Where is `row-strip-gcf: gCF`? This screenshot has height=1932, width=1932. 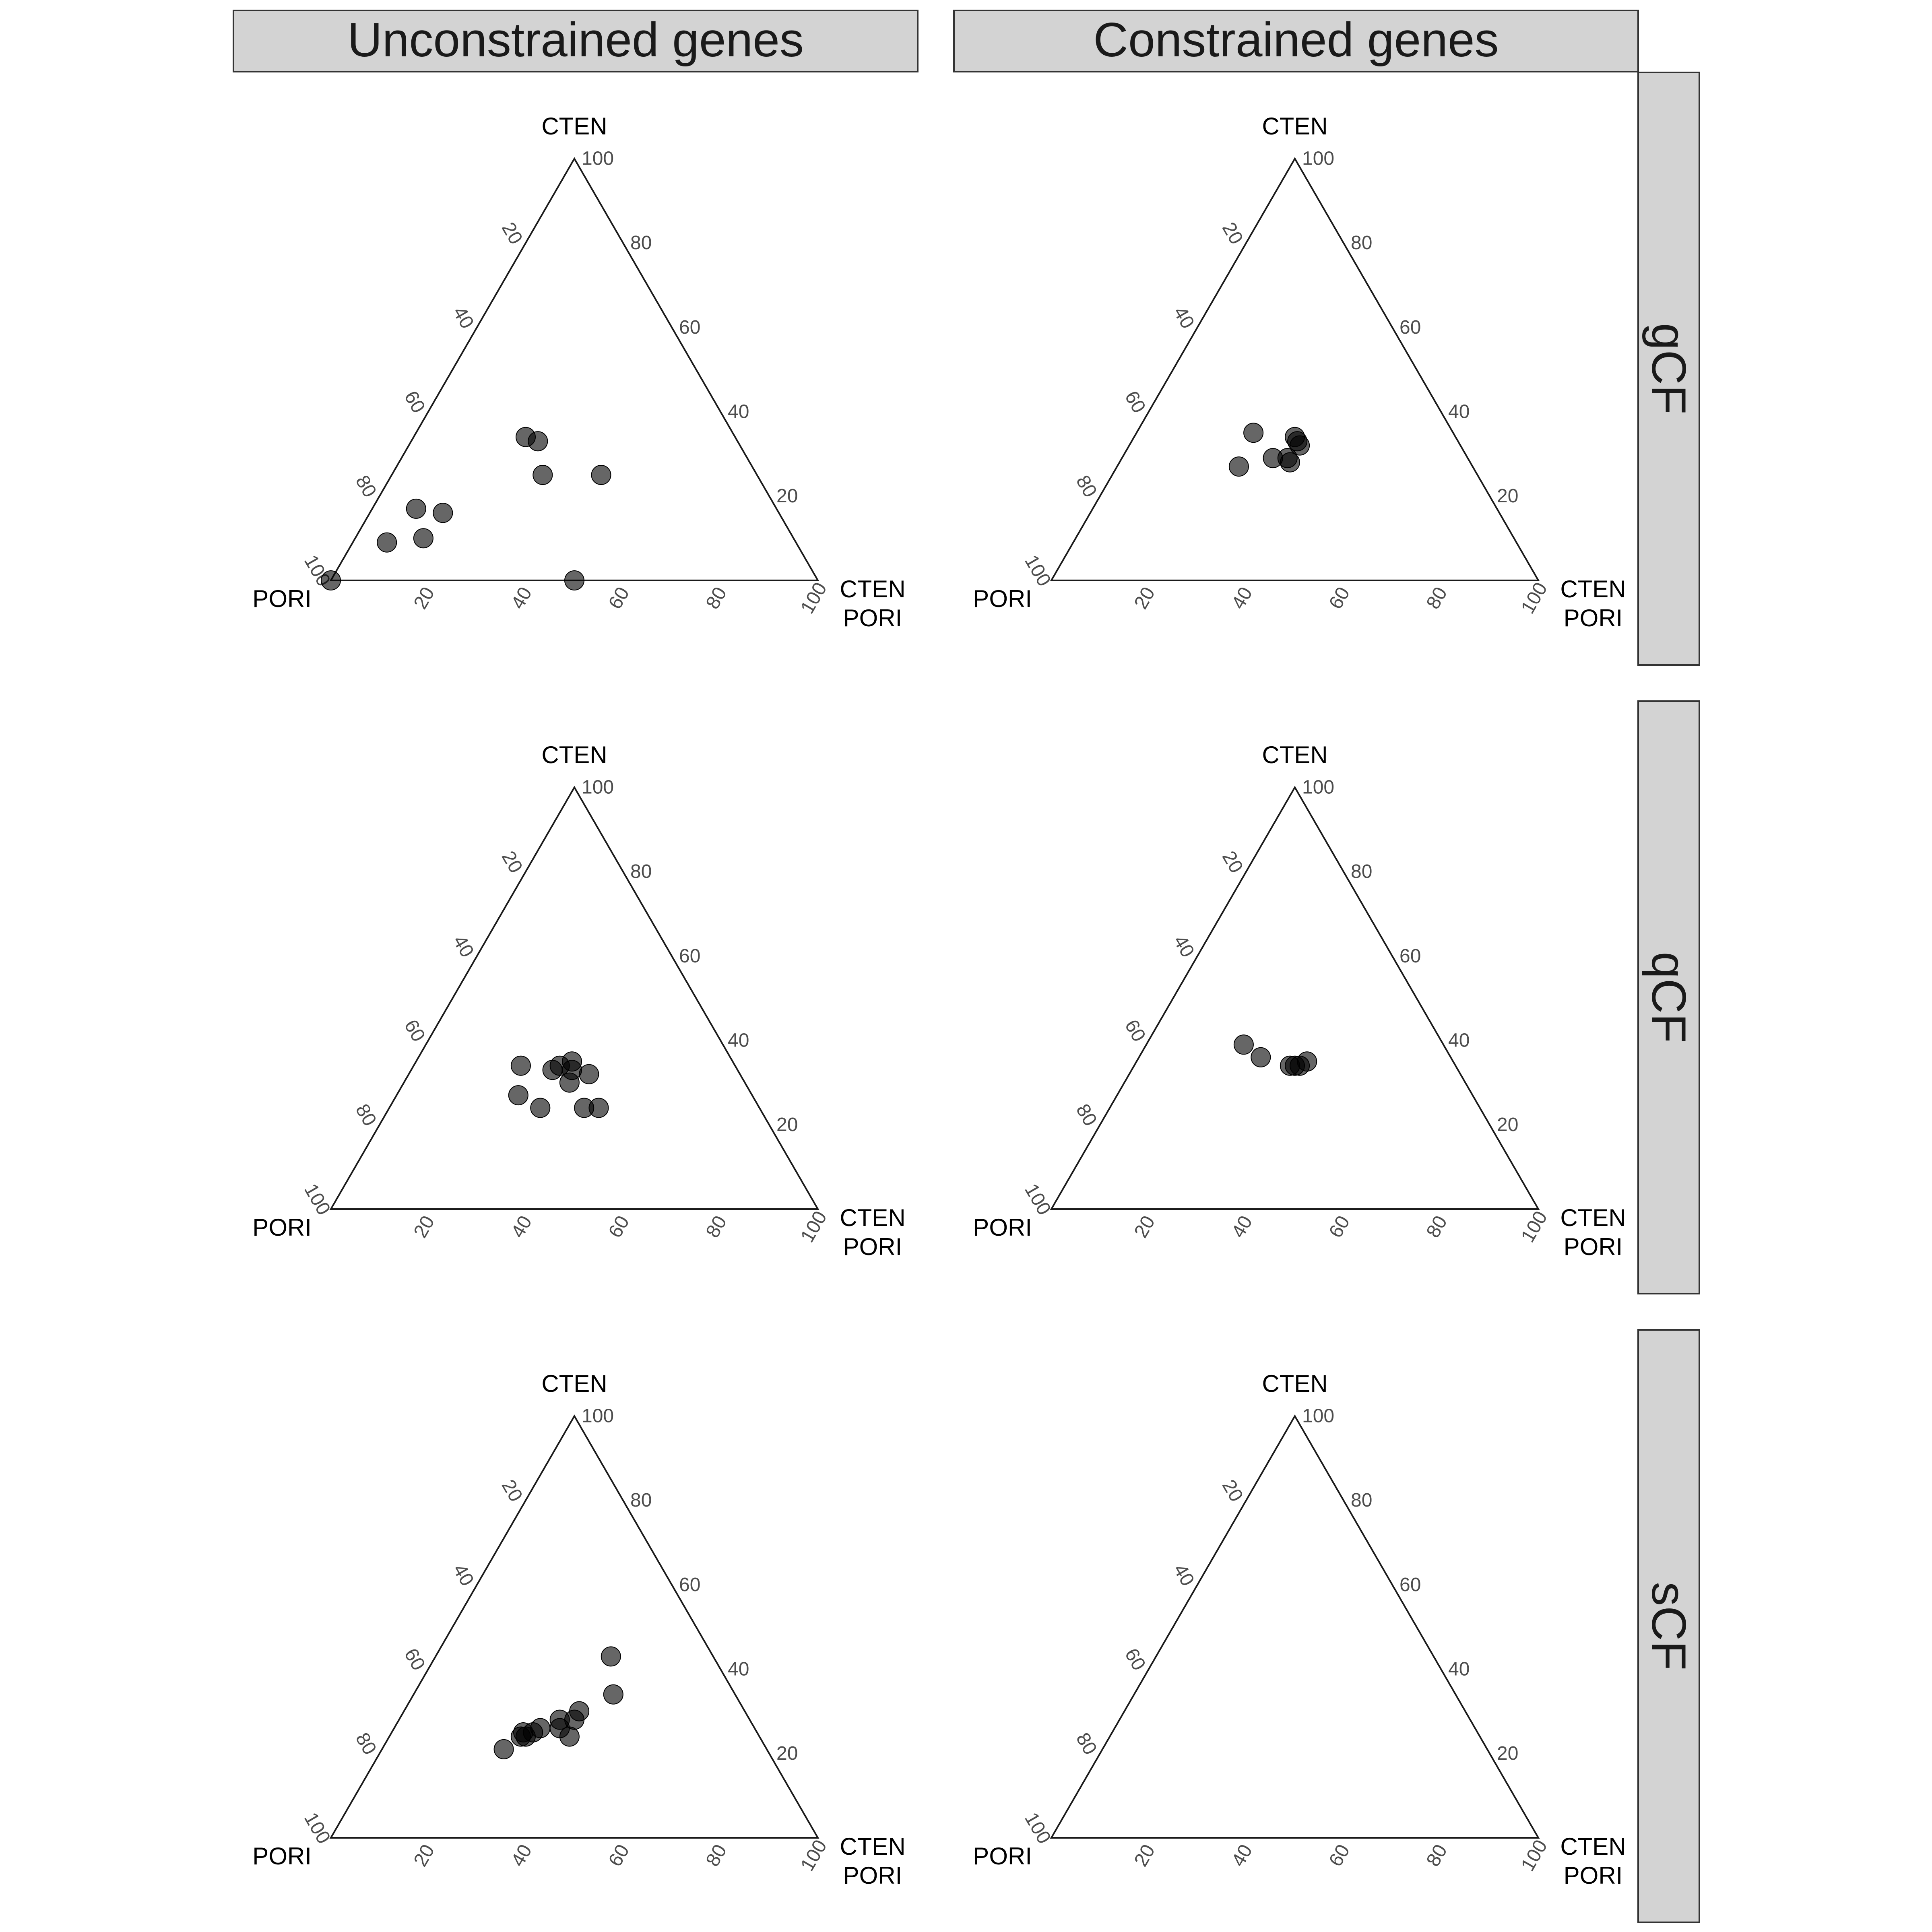 row-strip-gcf: gCF is located at coordinates (1668, 369).